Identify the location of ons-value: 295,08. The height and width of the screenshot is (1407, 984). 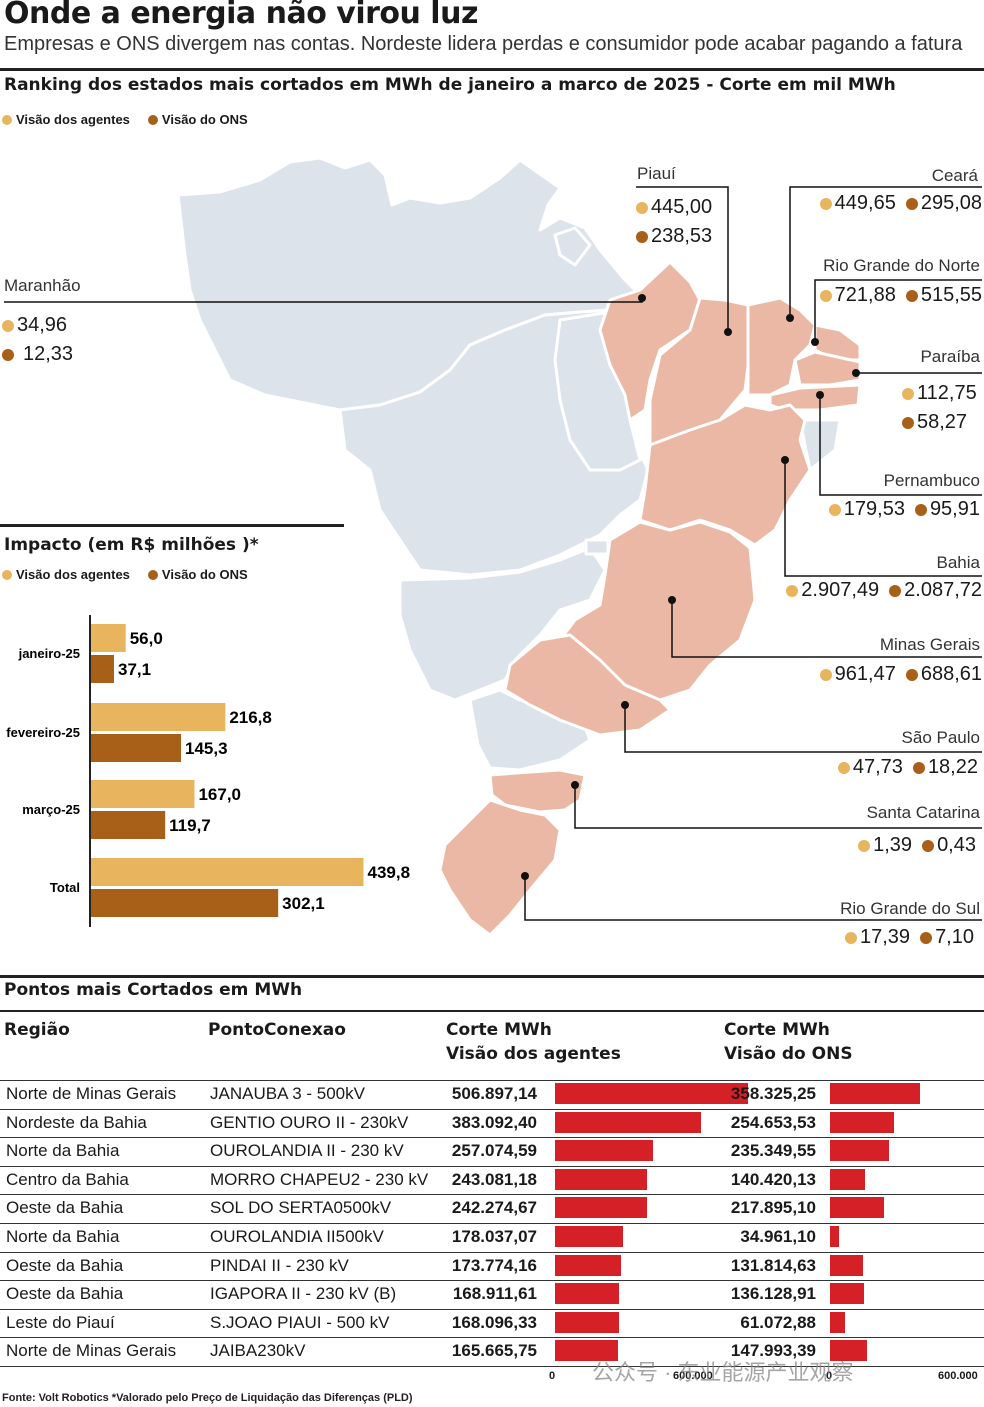
(951, 203).